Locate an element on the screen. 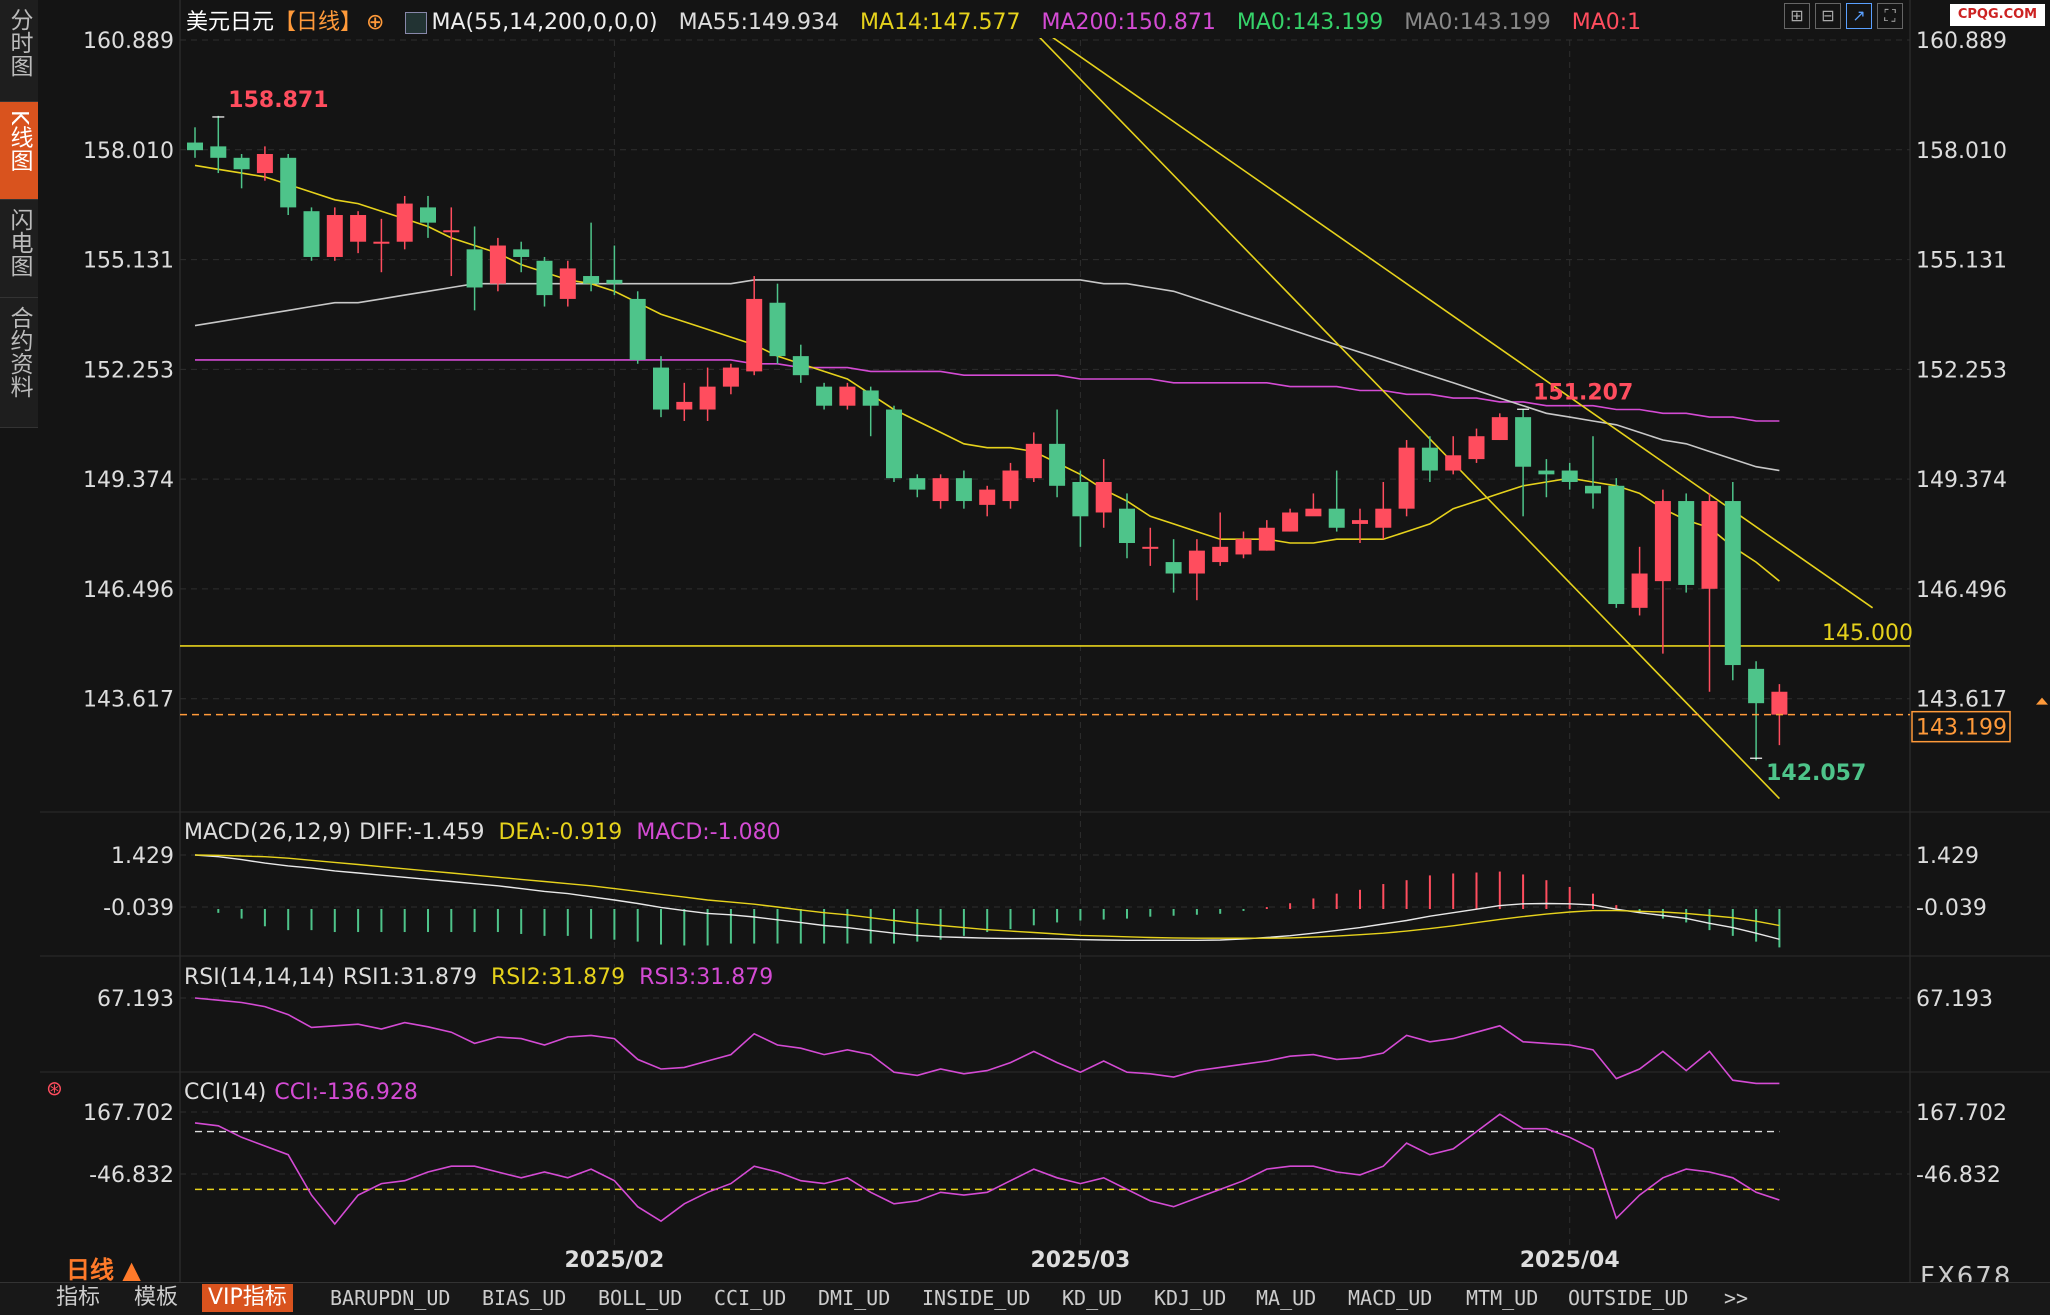 This screenshot has height=1315, width=2050. tab-template: 模板 is located at coordinates (156, 1297).